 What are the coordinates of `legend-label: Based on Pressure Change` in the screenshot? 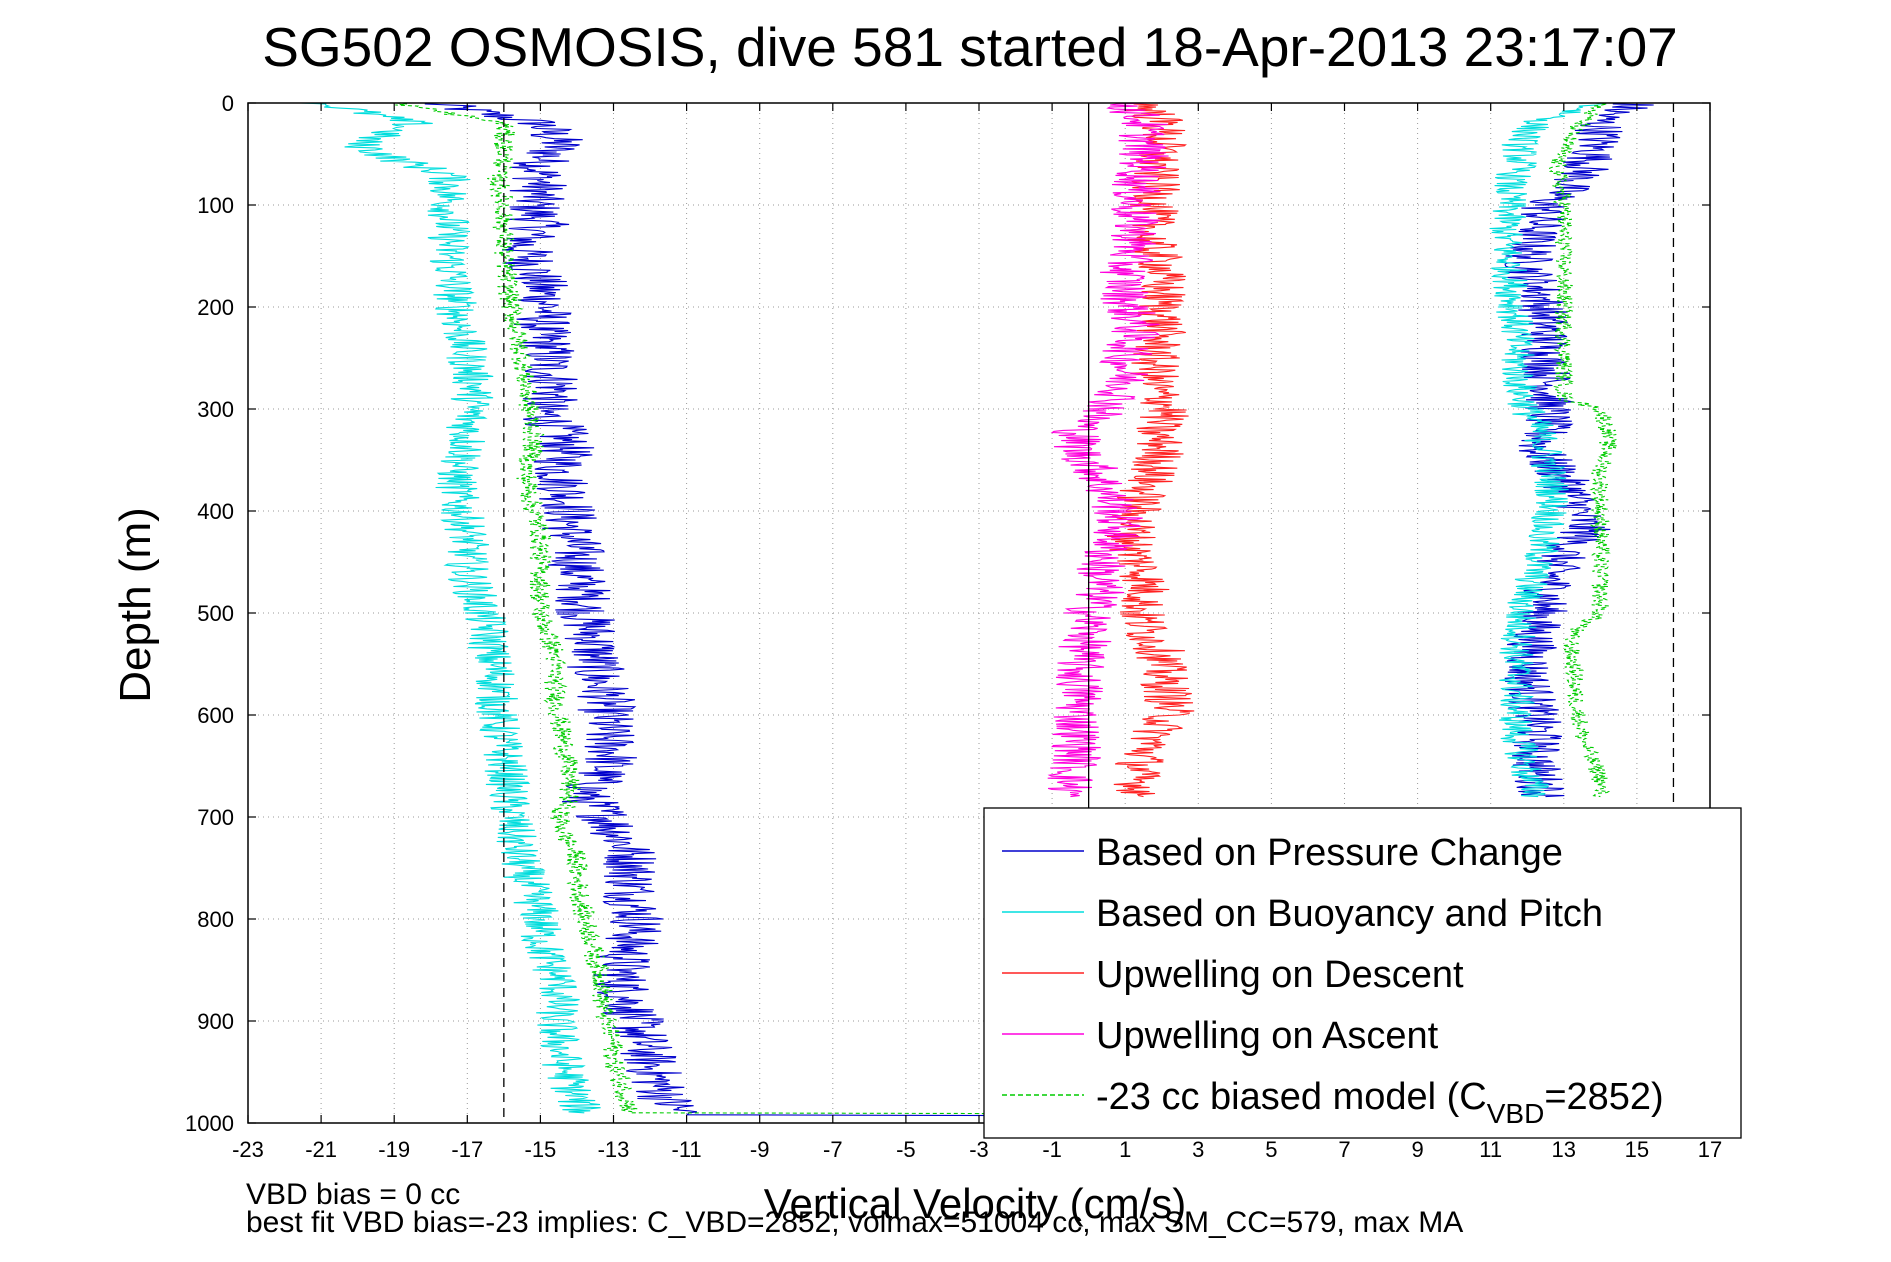 It's located at (1329, 853).